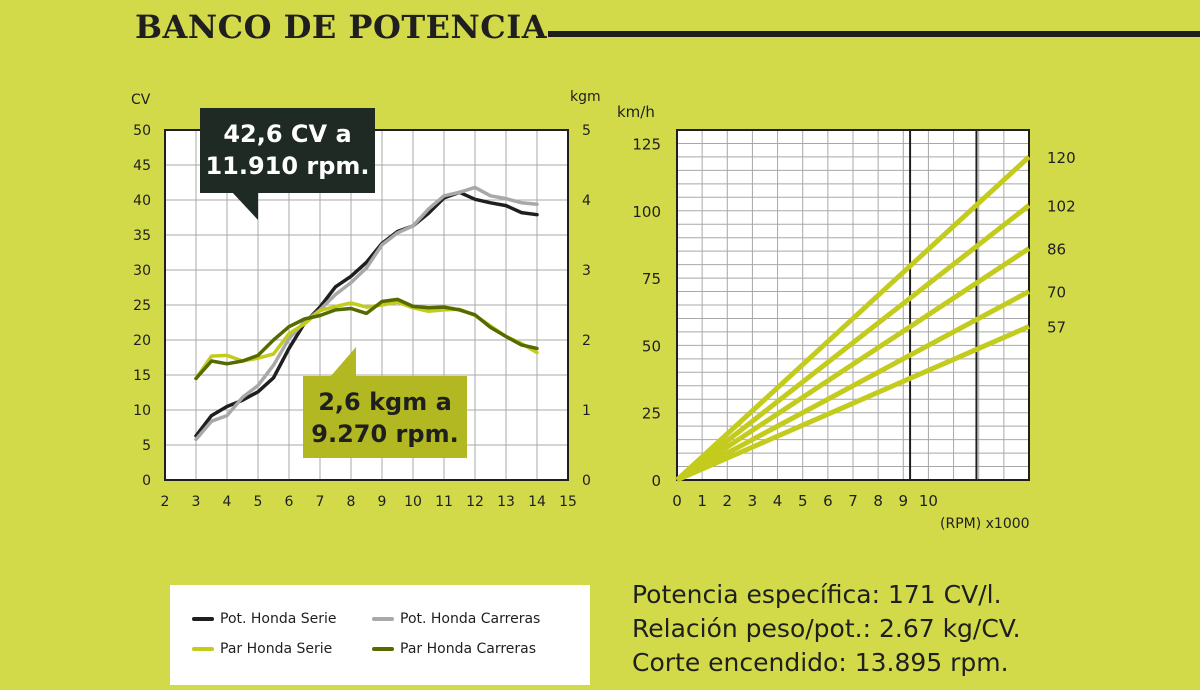 The height and width of the screenshot is (690, 1200). Describe the element at coordinates (677, 501) in the screenshot. I see `x-tick-label: 0` at that location.